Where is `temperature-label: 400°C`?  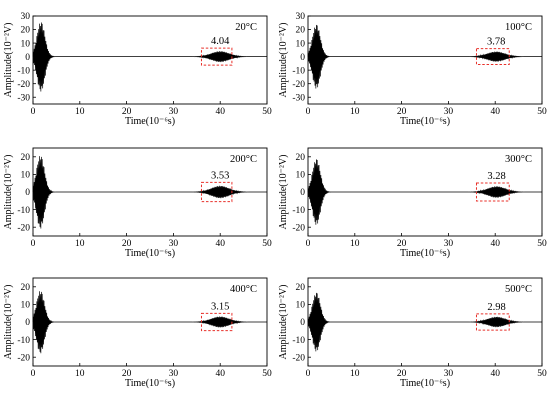
temperature-label: 400°C is located at coordinates (243, 289).